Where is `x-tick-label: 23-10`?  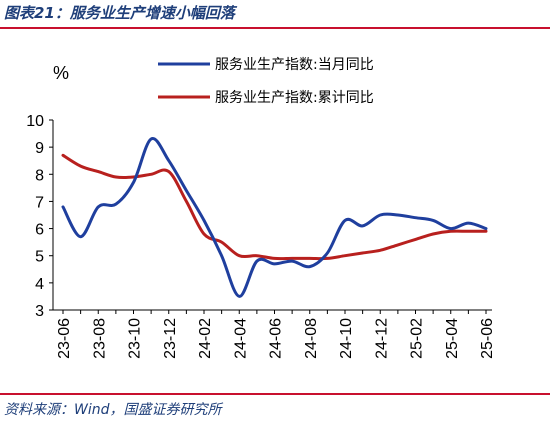
x-tick-label: 23-10 is located at coordinates (135, 338).